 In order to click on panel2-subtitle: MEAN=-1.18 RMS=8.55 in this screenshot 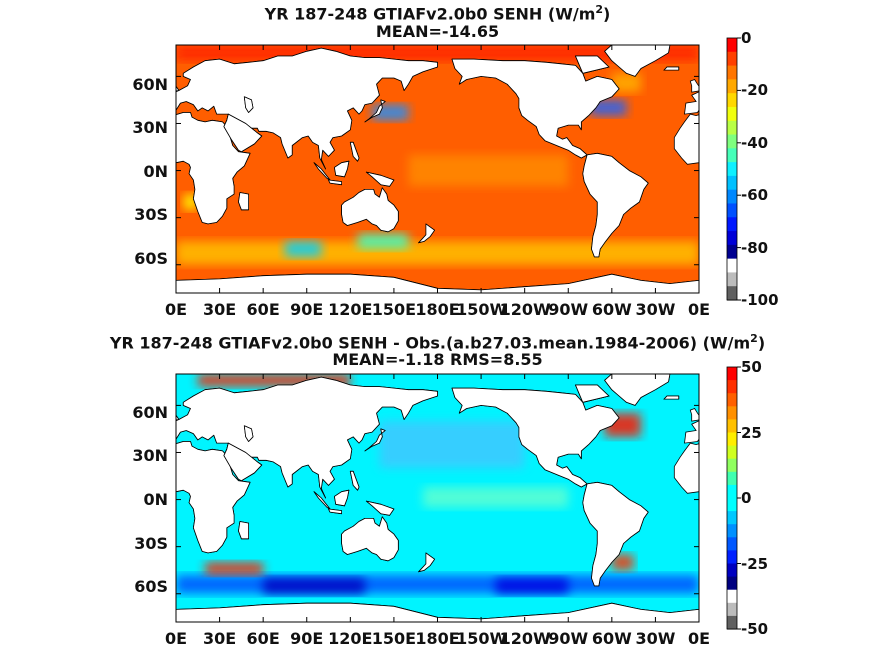, I will do `click(437, 359)`.